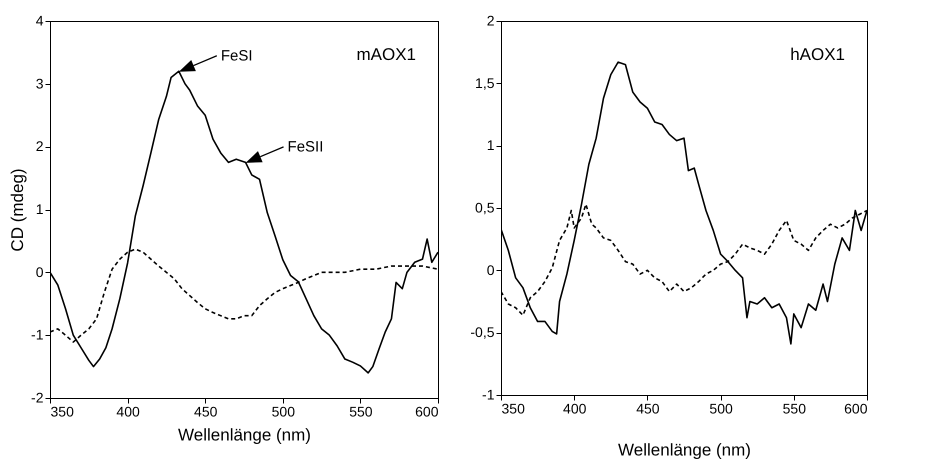  I want to click on y-tick-label: -0,5, so click(482, 332).